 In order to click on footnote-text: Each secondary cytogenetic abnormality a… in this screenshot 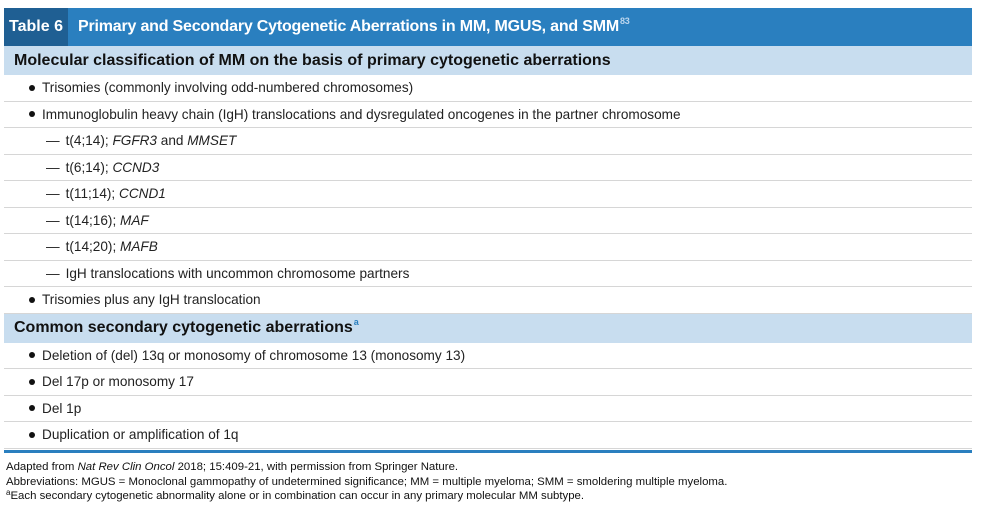, I will do `click(297, 496)`.